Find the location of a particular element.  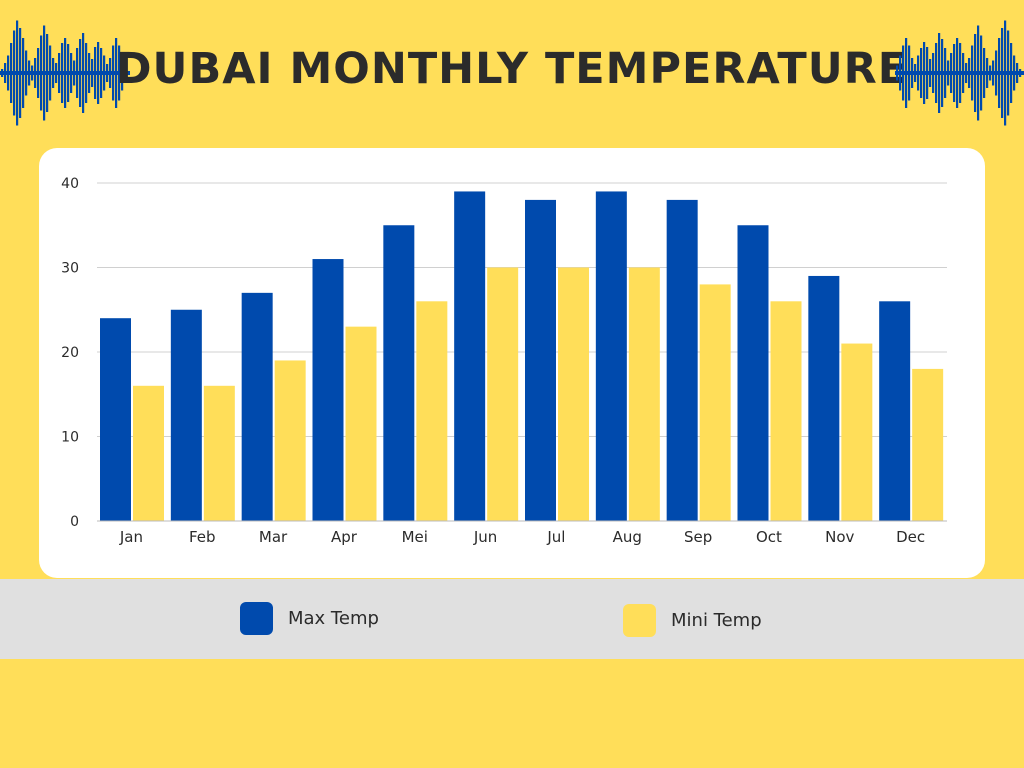

legend: Max Temp Mini Temp is located at coordinates (512, 619).